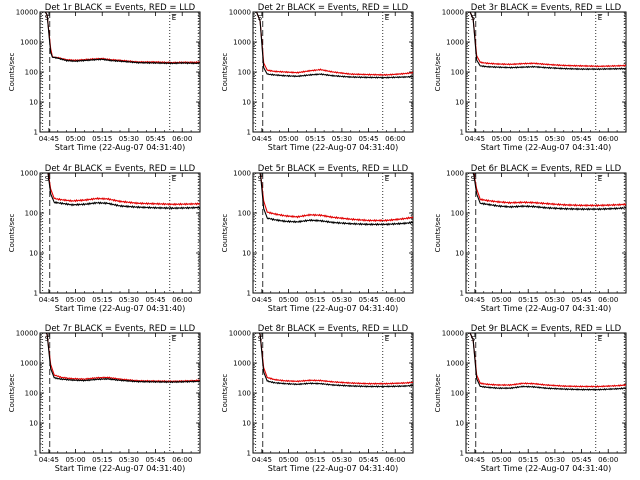  I want to click on panel-title: Det 1r BLACK = Events, RED = LLD, so click(120, 8).